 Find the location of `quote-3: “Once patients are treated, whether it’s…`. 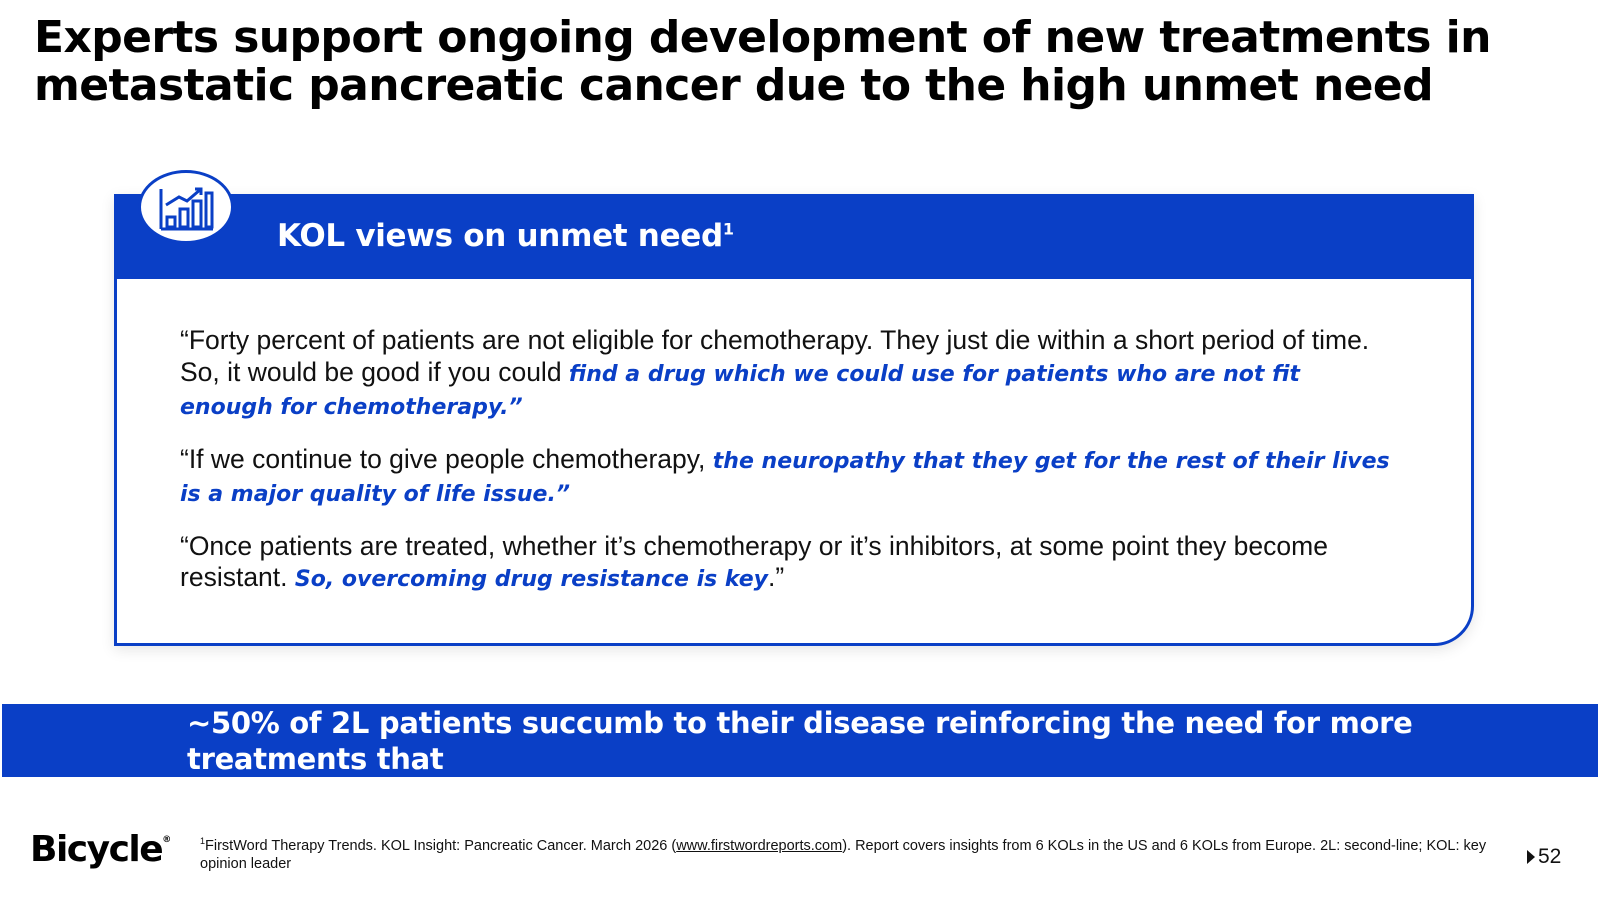

quote-3: “Once patients are treated, whether it’s… is located at coordinates (790, 563).